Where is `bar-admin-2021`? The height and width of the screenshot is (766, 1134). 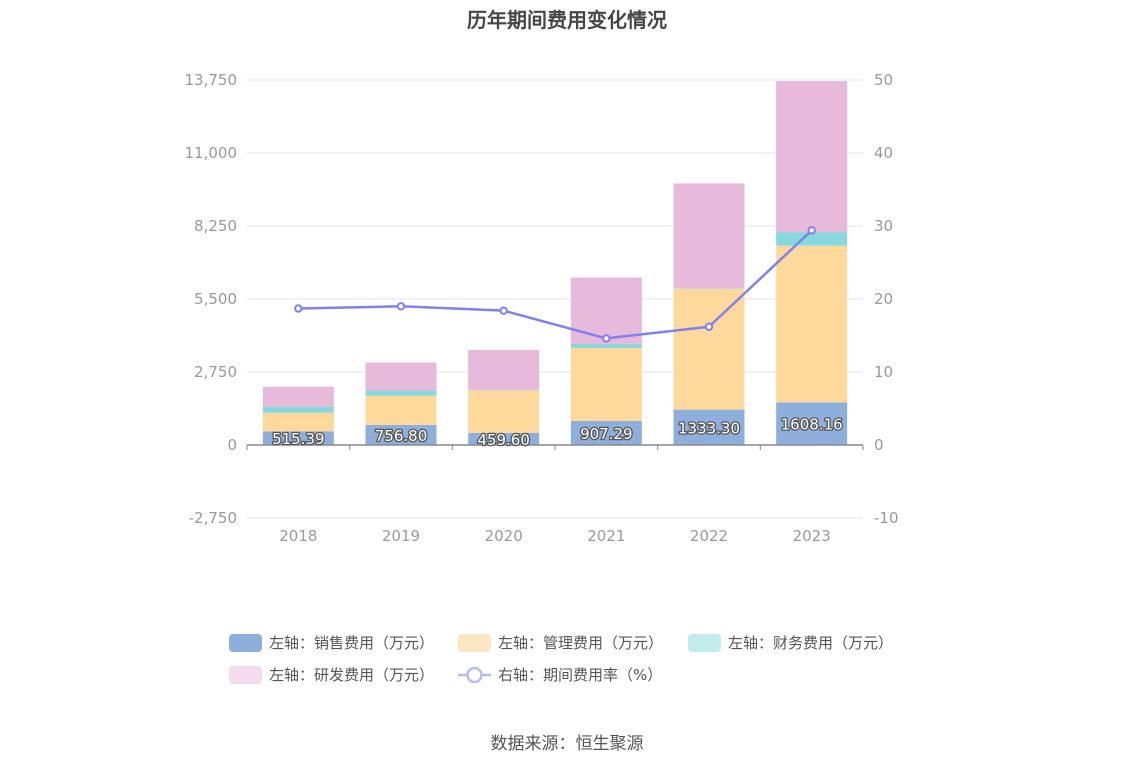 bar-admin-2021 is located at coordinates (606, 384).